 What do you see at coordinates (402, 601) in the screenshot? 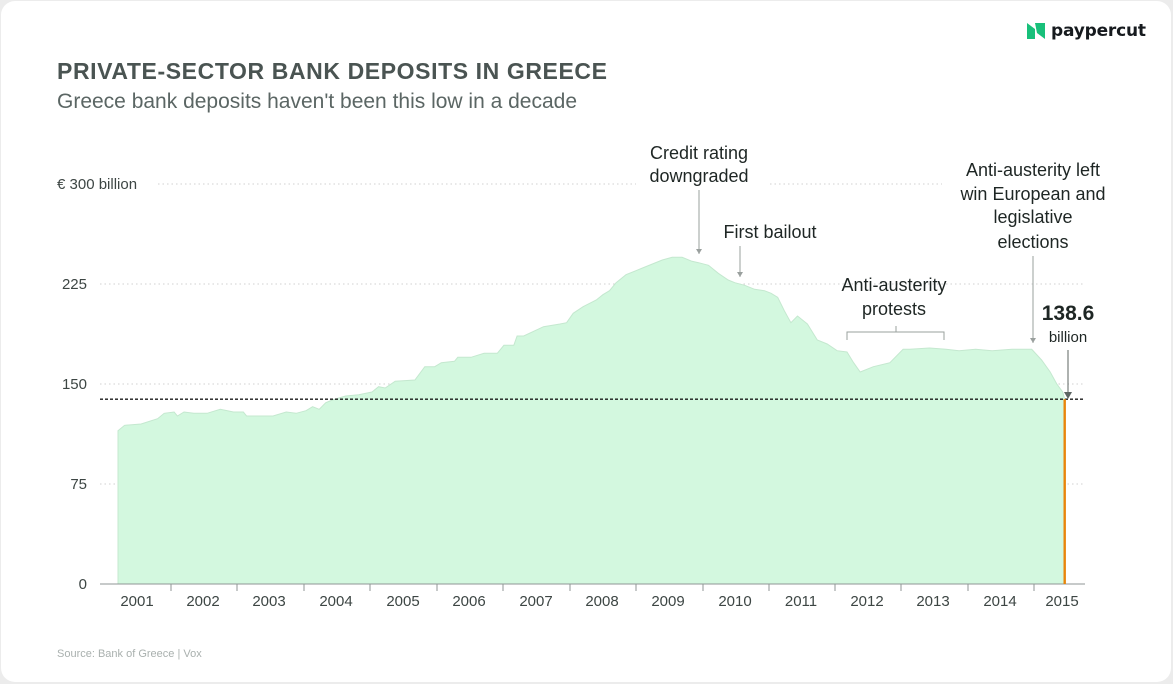
I see `x-tick-label: 2005` at bounding box center [402, 601].